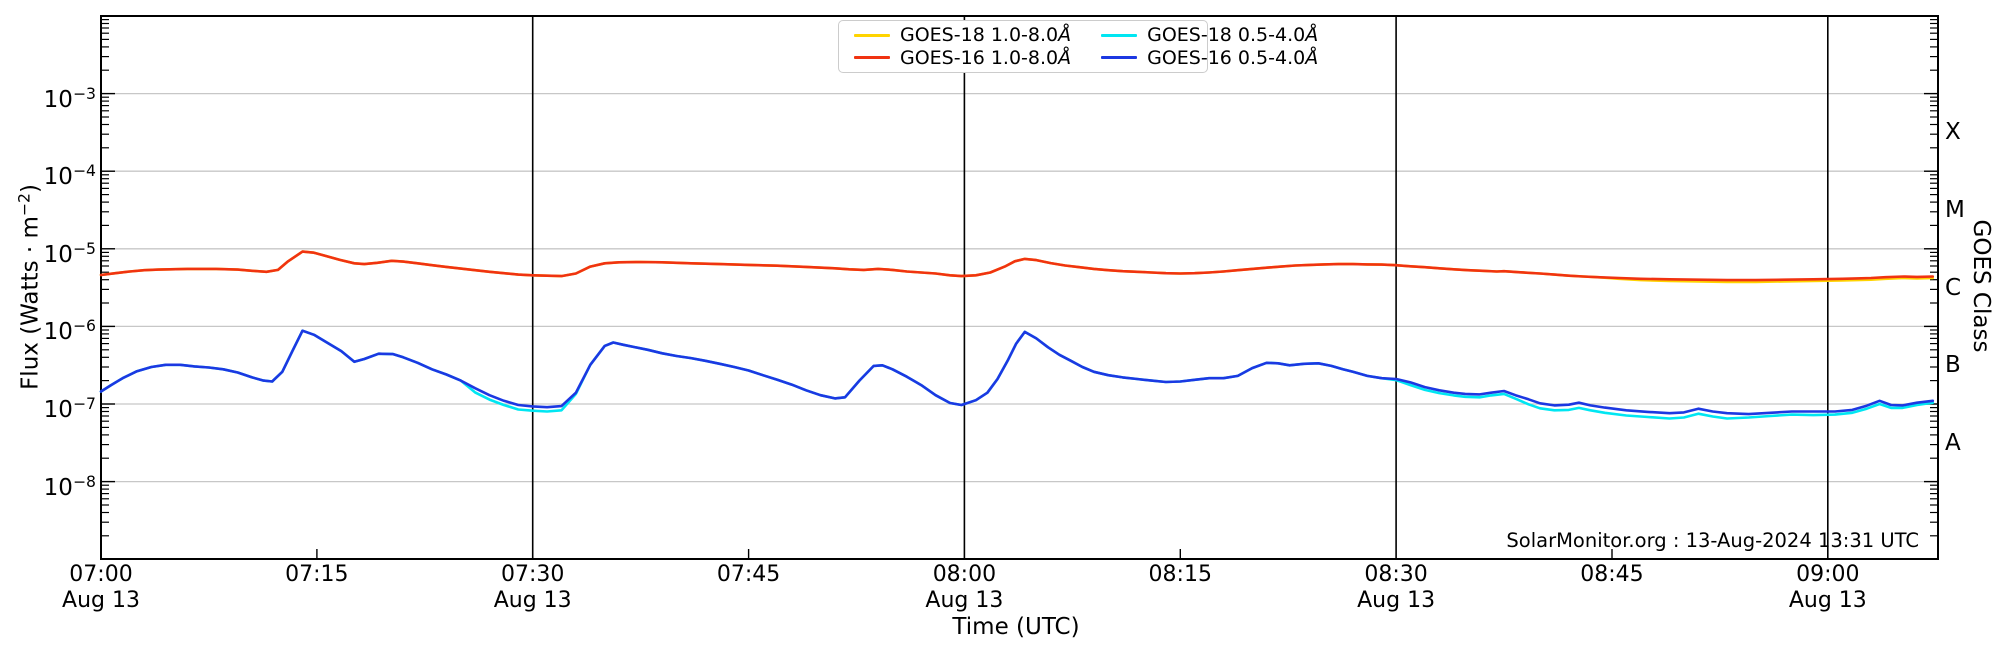  What do you see at coordinates (1233, 35) in the screenshot?
I see `legend-label-goes18-short: GOES-18 0.5-4.0Å` at bounding box center [1233, 35].